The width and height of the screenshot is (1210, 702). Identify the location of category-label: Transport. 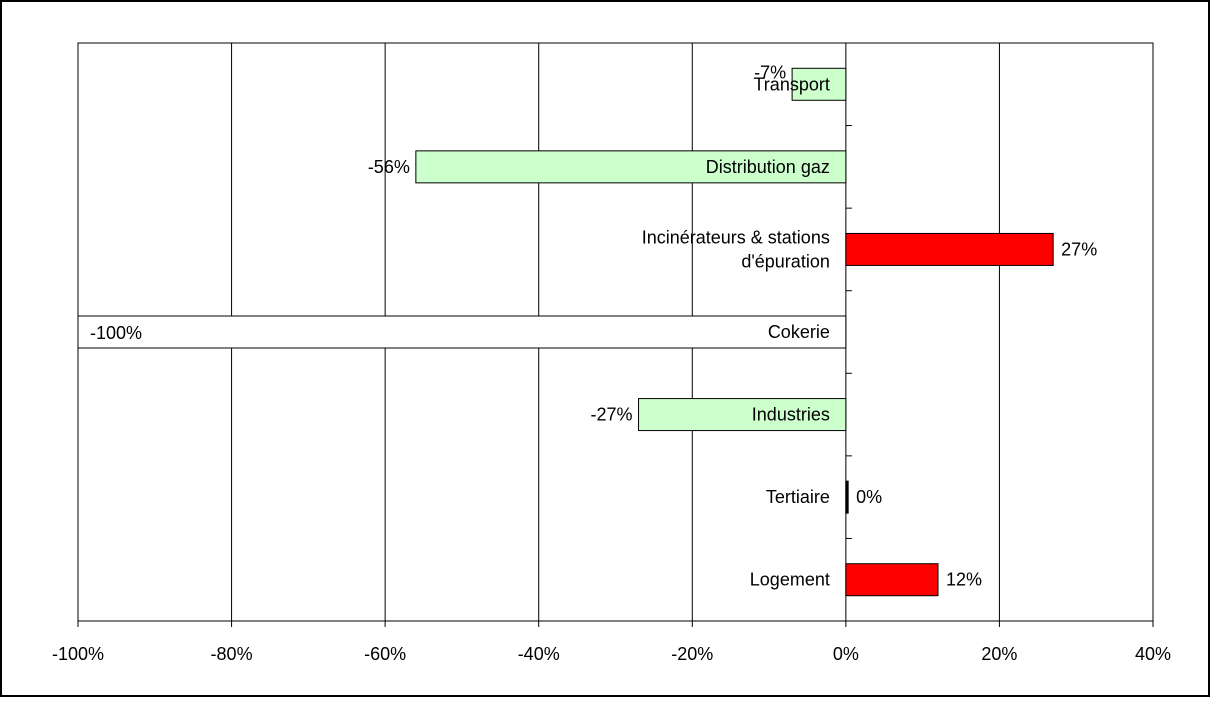
(791, 84).